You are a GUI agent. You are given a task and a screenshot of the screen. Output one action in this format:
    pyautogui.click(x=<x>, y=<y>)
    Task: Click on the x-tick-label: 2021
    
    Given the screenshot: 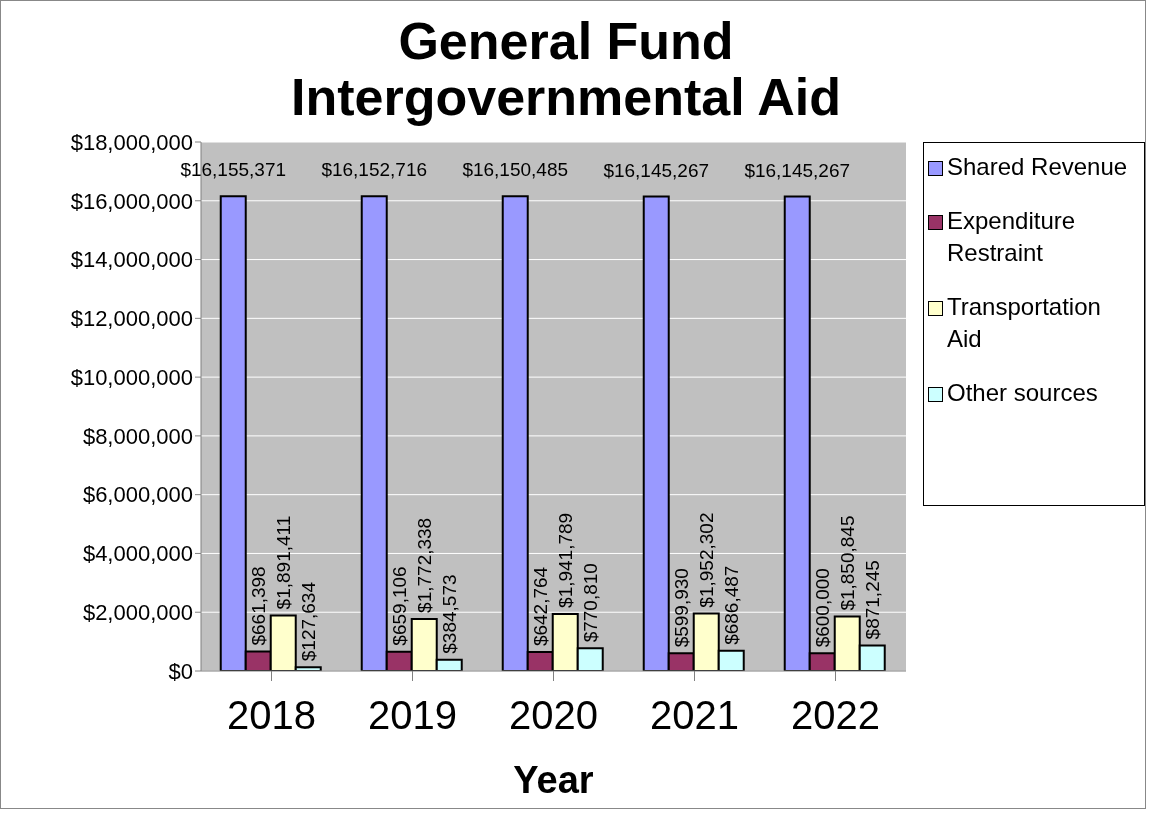 What is the action you would take?
    pyautogui.click(x=694, y=715)
    